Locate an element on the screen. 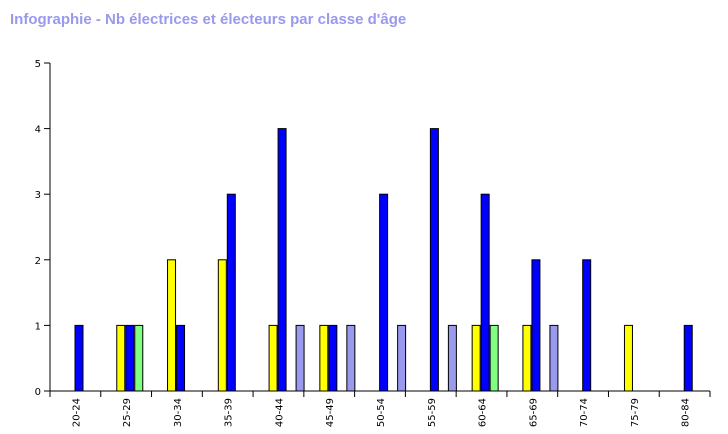  bar-40-44-s2 is located at coordinates (282, 260).